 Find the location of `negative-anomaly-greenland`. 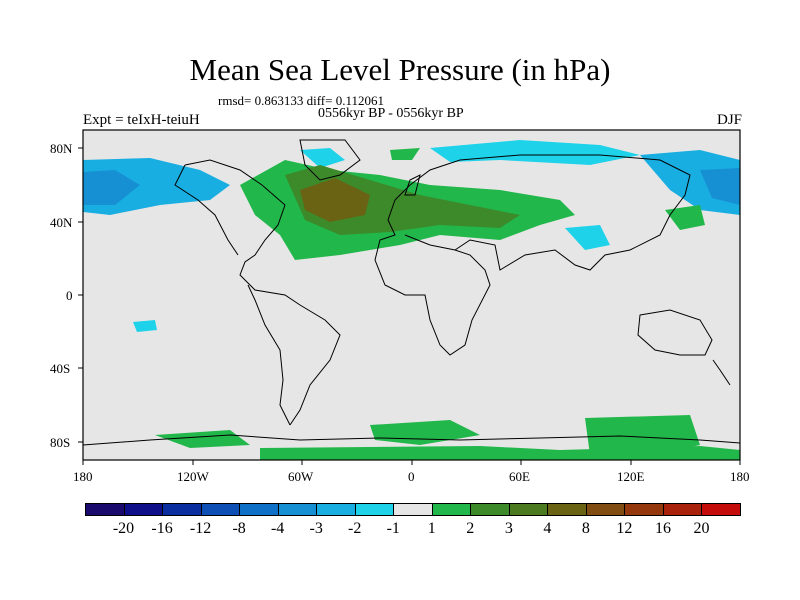

negative-anomaly-greenland is located at coordinates (322, 158).